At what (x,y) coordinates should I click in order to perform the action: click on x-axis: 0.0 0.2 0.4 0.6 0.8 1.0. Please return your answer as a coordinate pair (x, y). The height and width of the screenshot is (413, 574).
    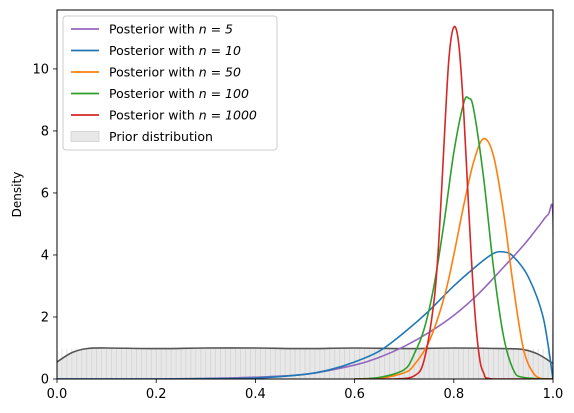
    Looking at the image, I should click on (305, 390).